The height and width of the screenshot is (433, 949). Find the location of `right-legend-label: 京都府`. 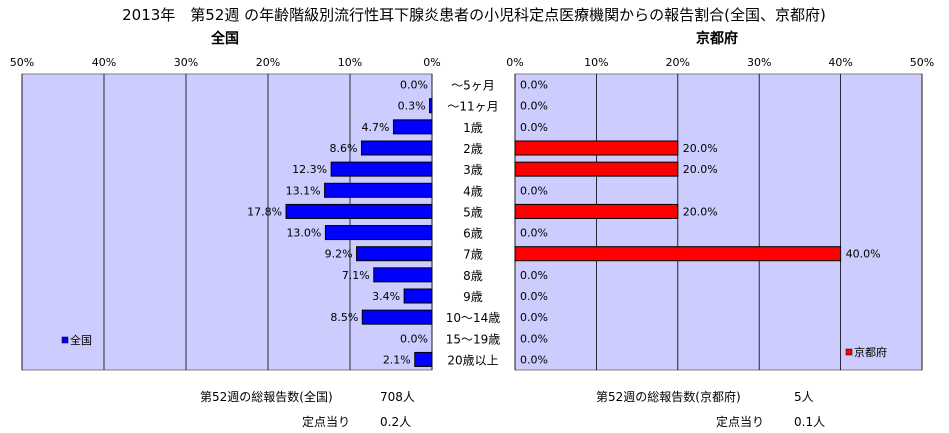

right-legend-label: 京都府 is located at coordinates (870, 352).